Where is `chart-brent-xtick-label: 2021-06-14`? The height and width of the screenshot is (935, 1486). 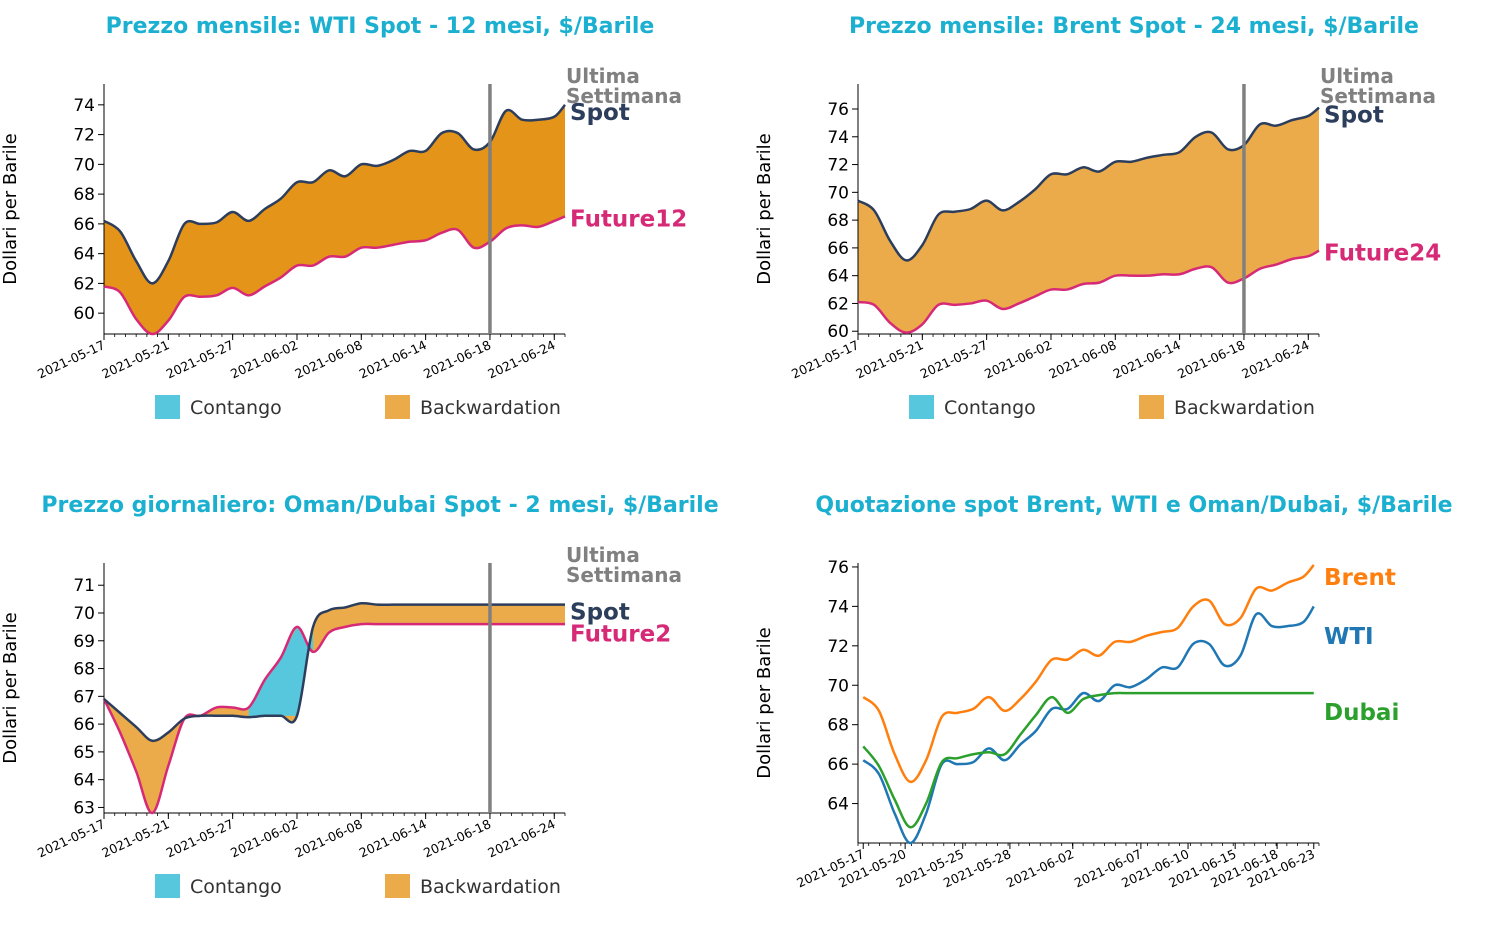
chart-brent-xtick-label: 2021-06-14 is located at coordinates (1147, 359).